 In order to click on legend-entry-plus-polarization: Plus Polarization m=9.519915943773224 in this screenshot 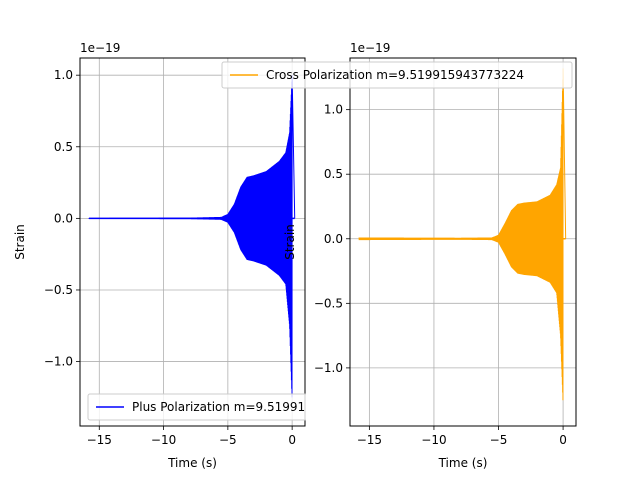, I will do `click(257, 407)`.